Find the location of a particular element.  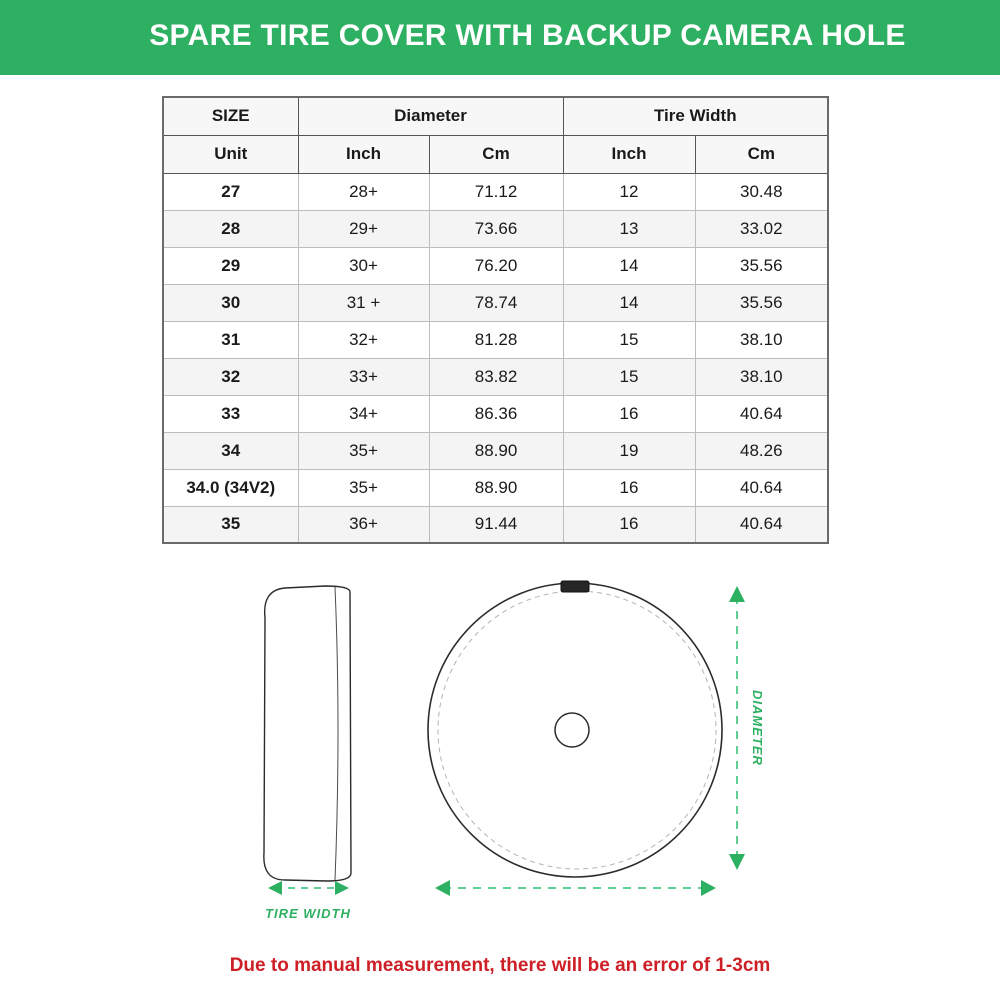

cell-size: 30 is located at coordinates (230, 302).